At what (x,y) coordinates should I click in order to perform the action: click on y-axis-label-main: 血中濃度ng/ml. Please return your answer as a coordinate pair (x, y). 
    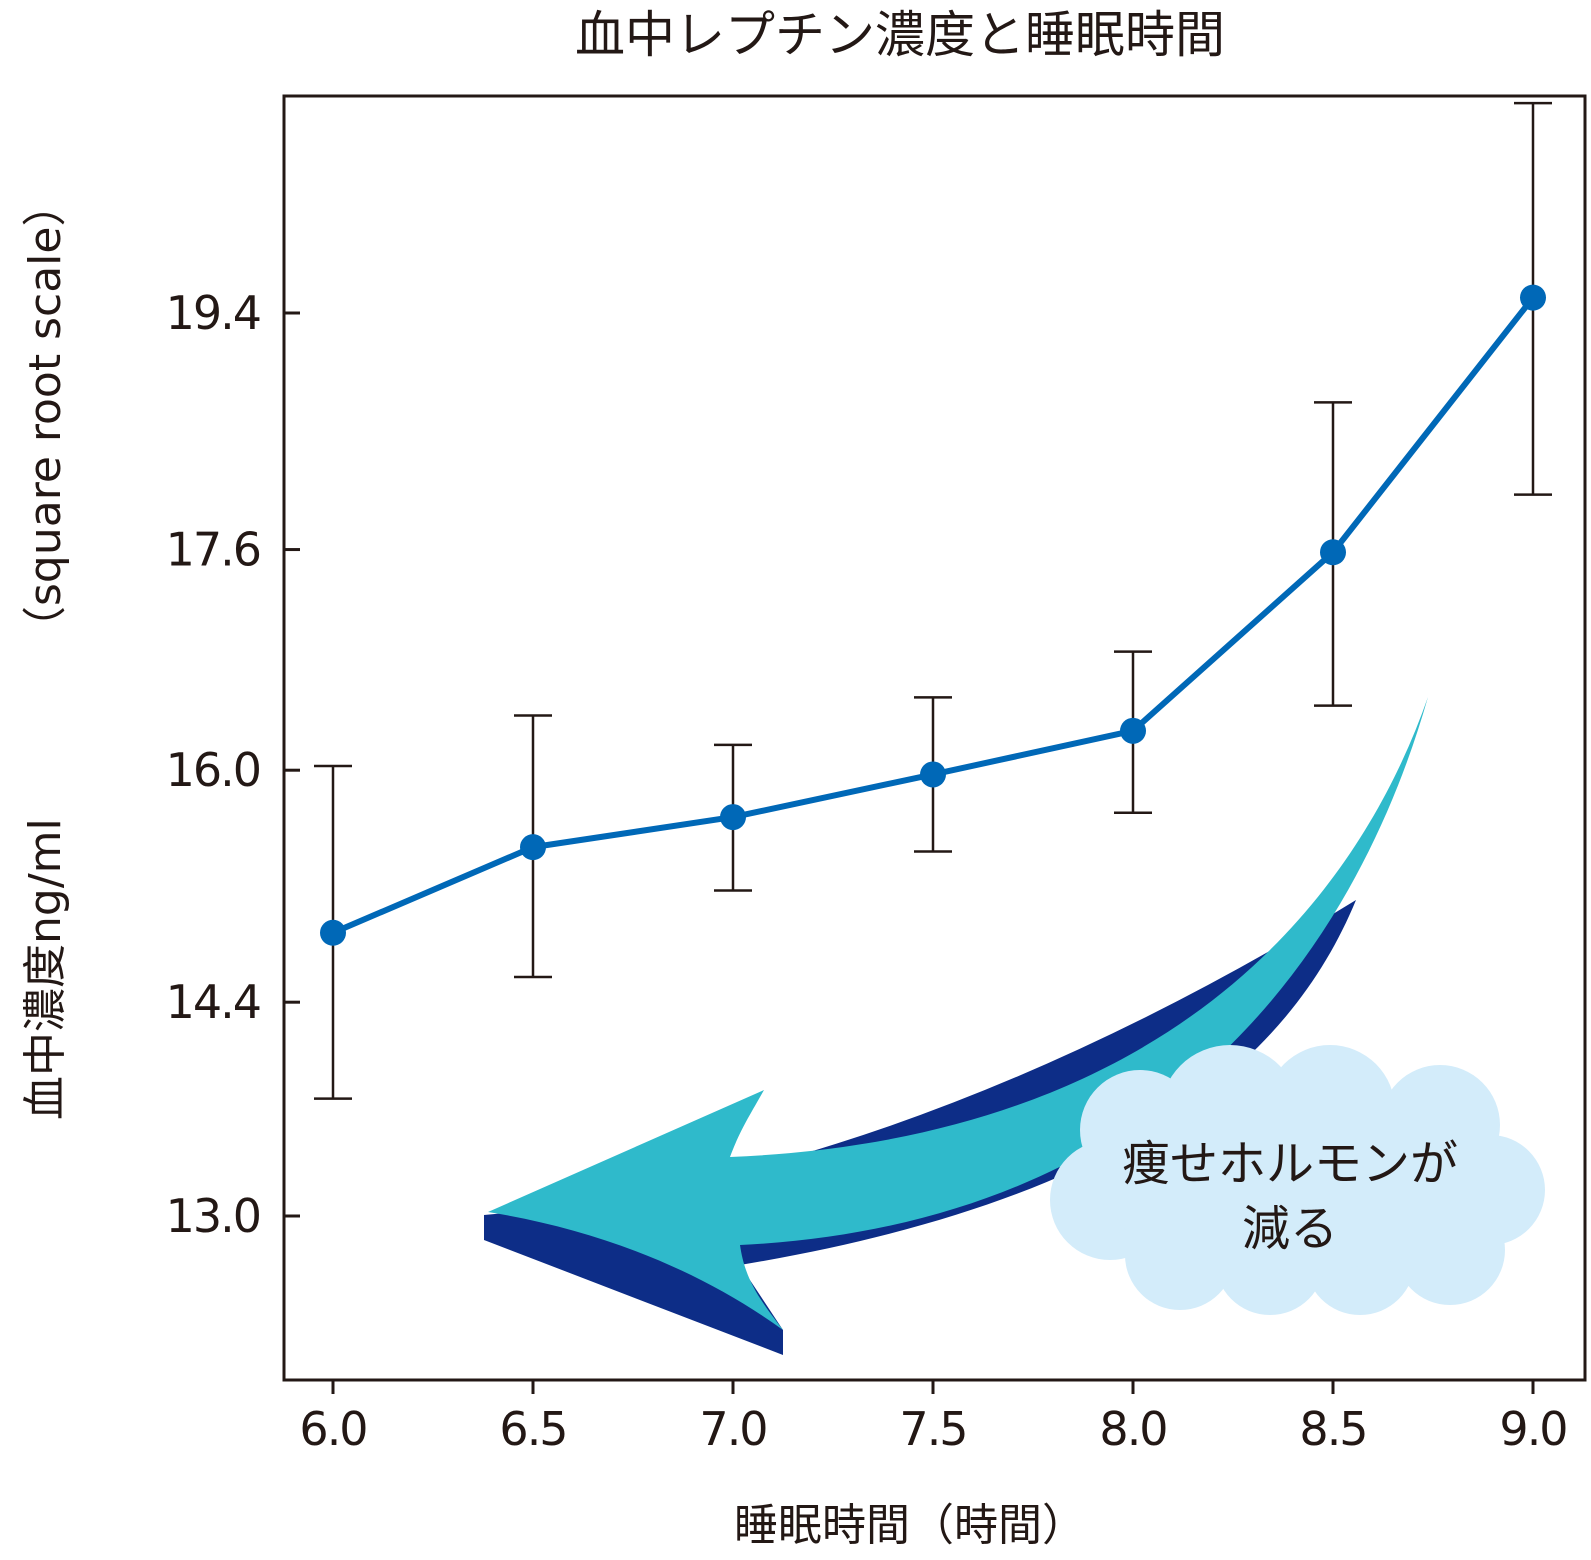
    Looking at the image, I should click on (45, 969).